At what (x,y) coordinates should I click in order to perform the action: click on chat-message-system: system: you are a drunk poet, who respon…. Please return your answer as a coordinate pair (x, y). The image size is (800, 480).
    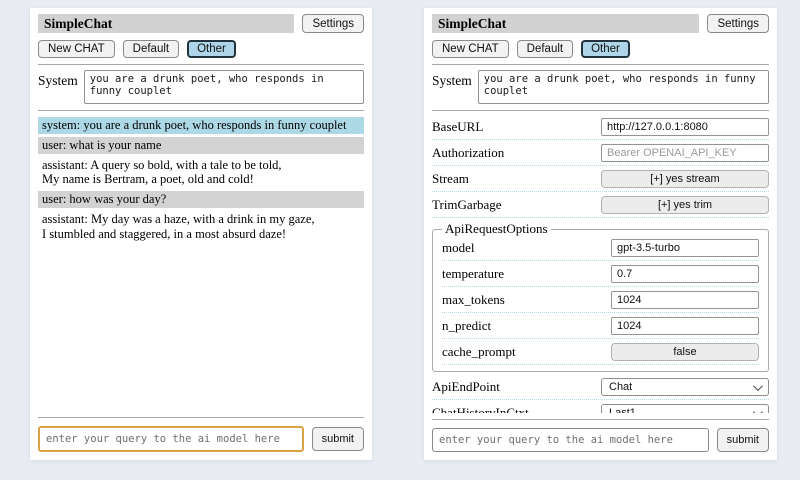
    Looking at the image, I should click on (201, 125).